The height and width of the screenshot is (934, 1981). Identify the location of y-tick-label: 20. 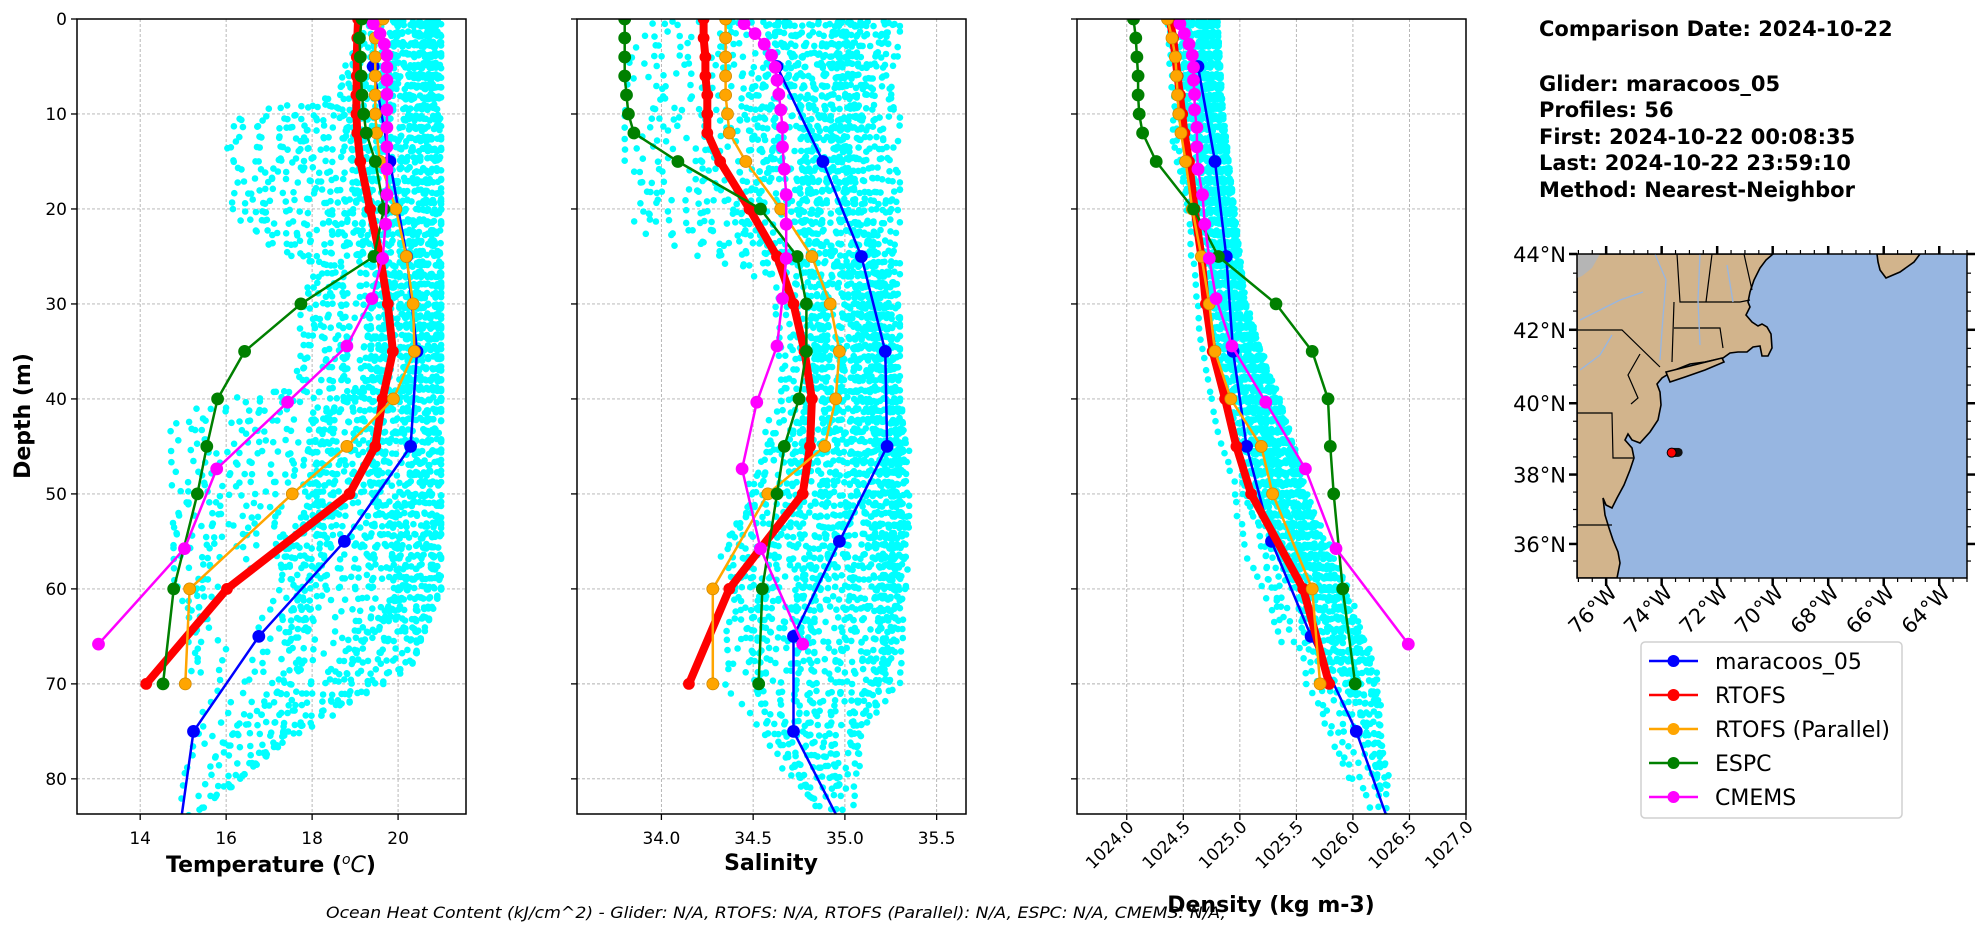
(56, 210).